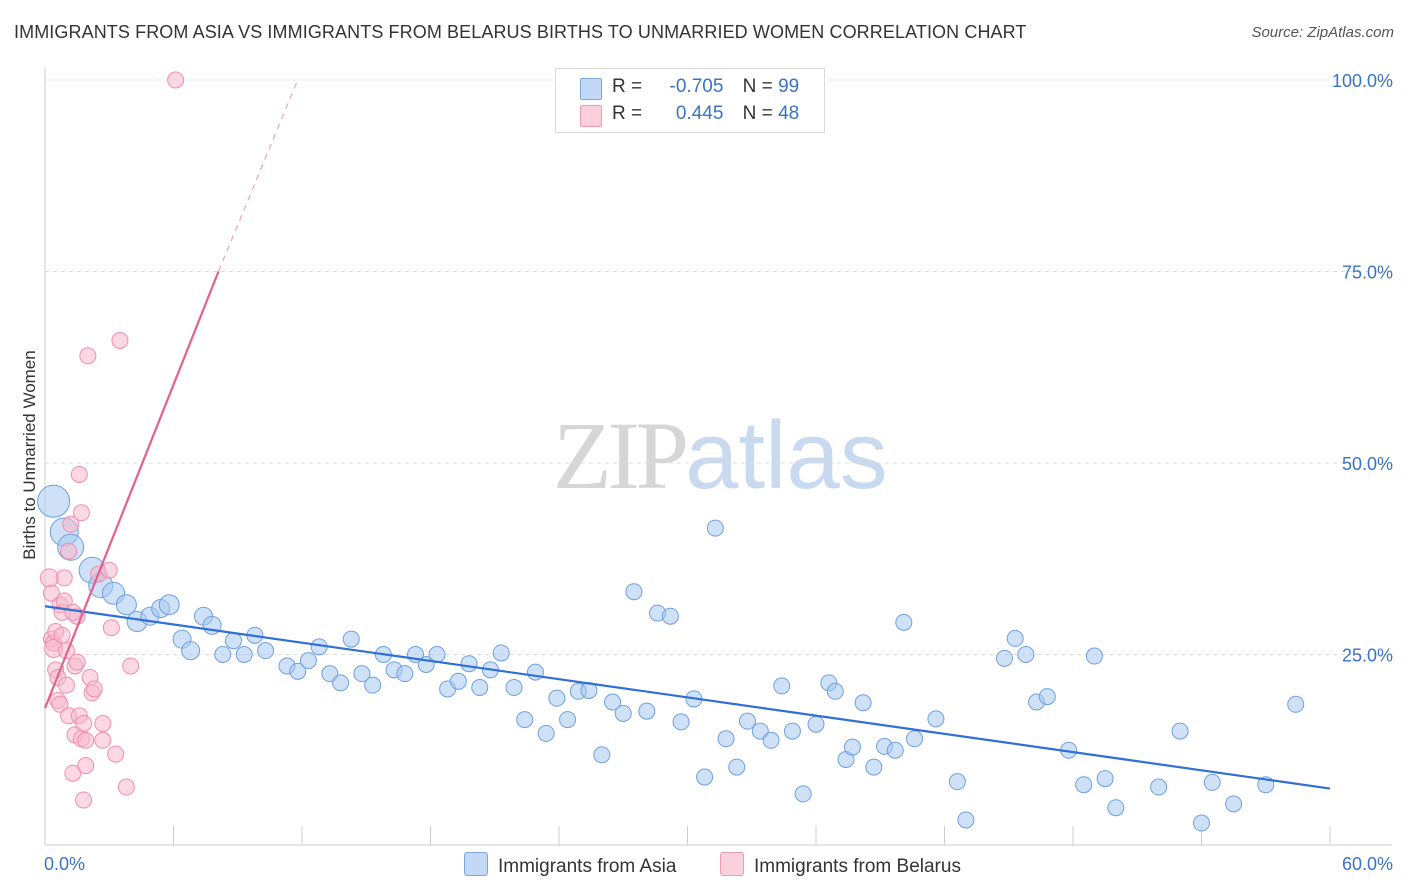 The image size is (1406, 892). Describe the element at coordinates (789, 113) in the screenshot. I see `legend-n-value-belarus: 48` at that location.